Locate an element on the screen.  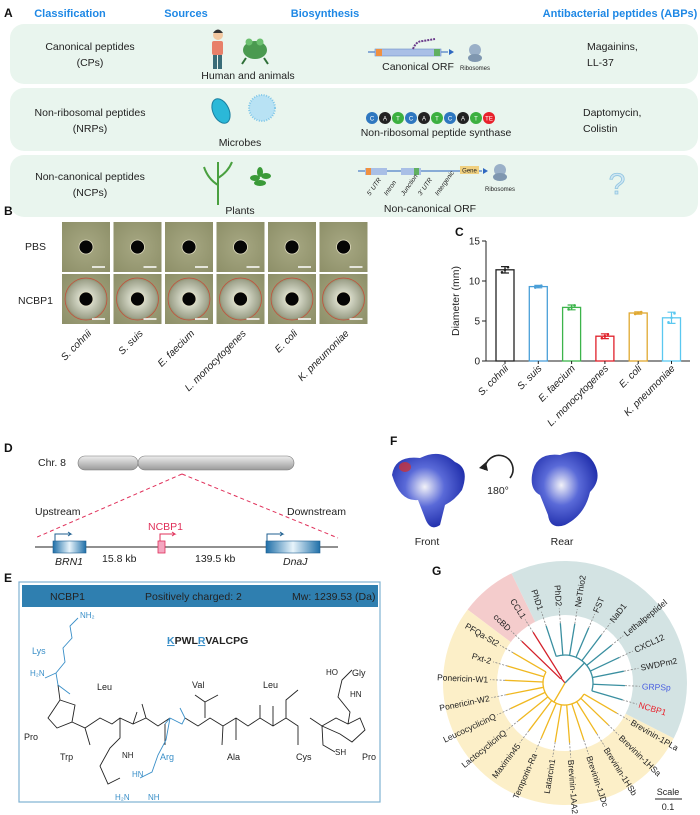
residue-arg: Arg is located at coordinates (167, 757).